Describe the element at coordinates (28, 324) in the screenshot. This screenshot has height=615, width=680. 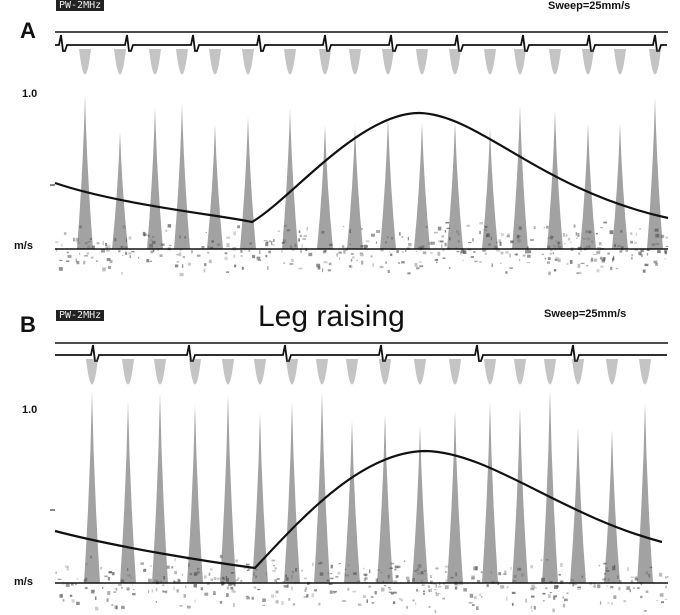
I see `panel-label: B` at that location.